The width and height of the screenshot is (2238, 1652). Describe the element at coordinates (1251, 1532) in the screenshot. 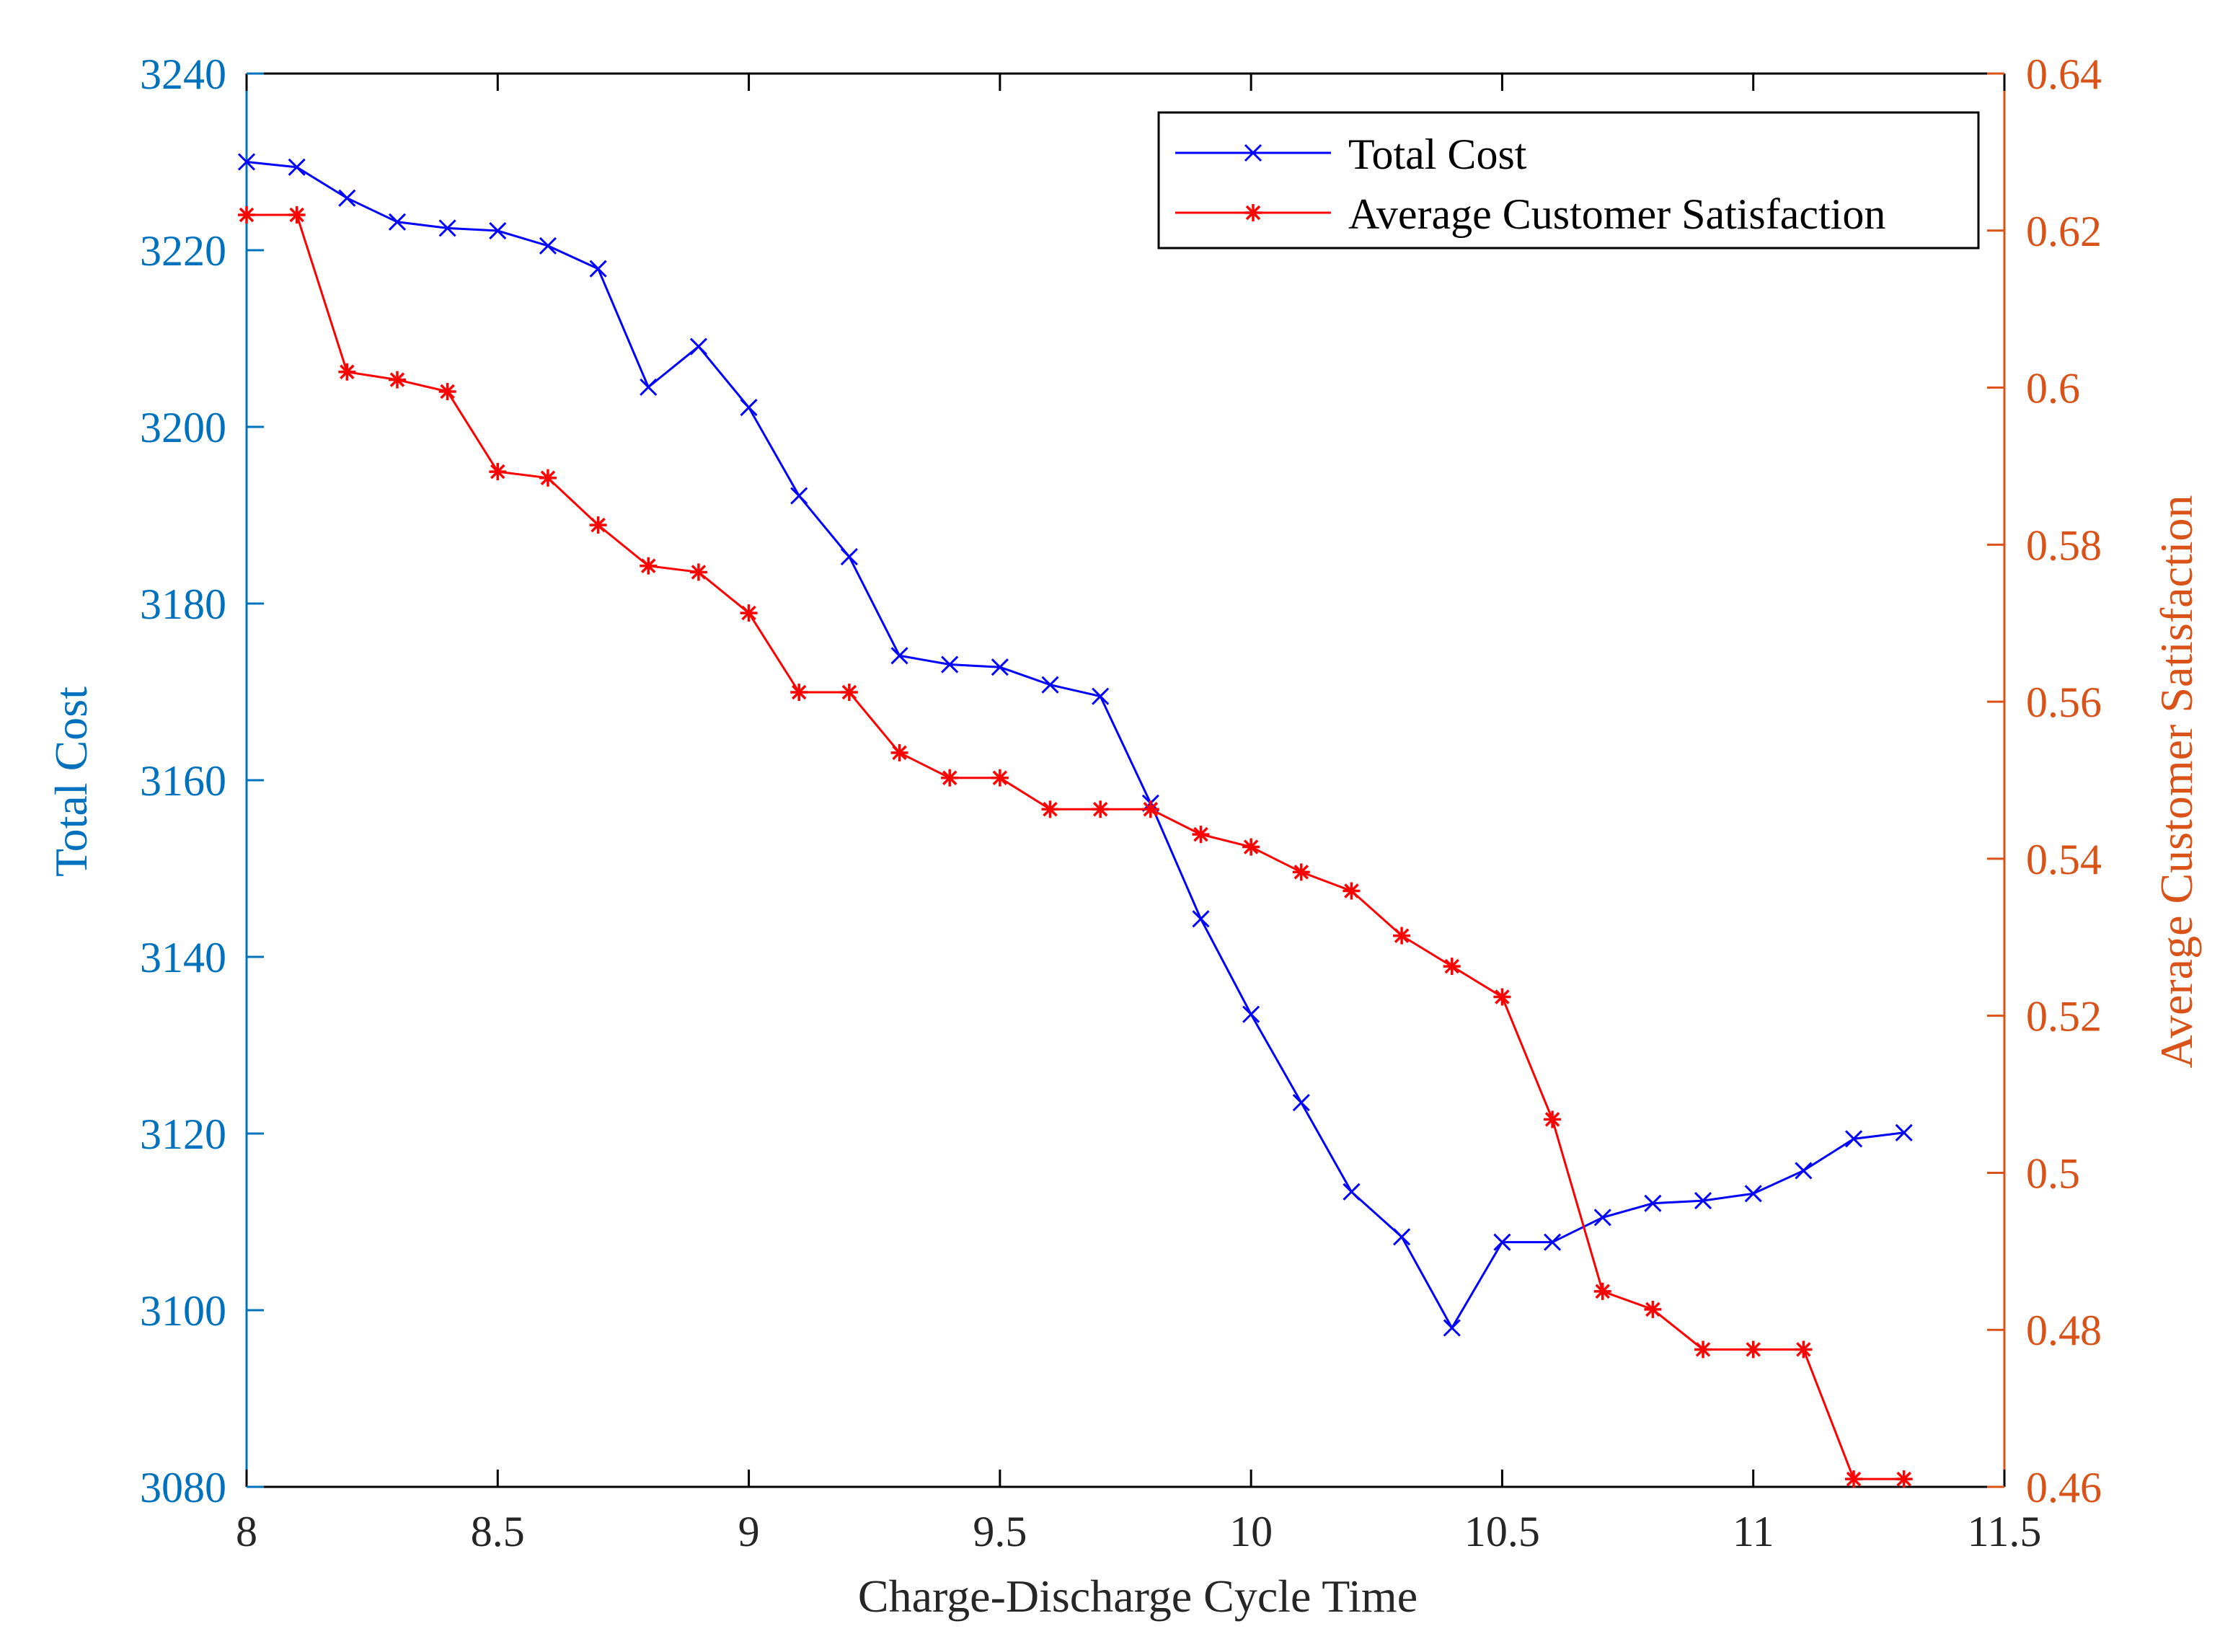

I see `x-tick-label: 10` at that location.